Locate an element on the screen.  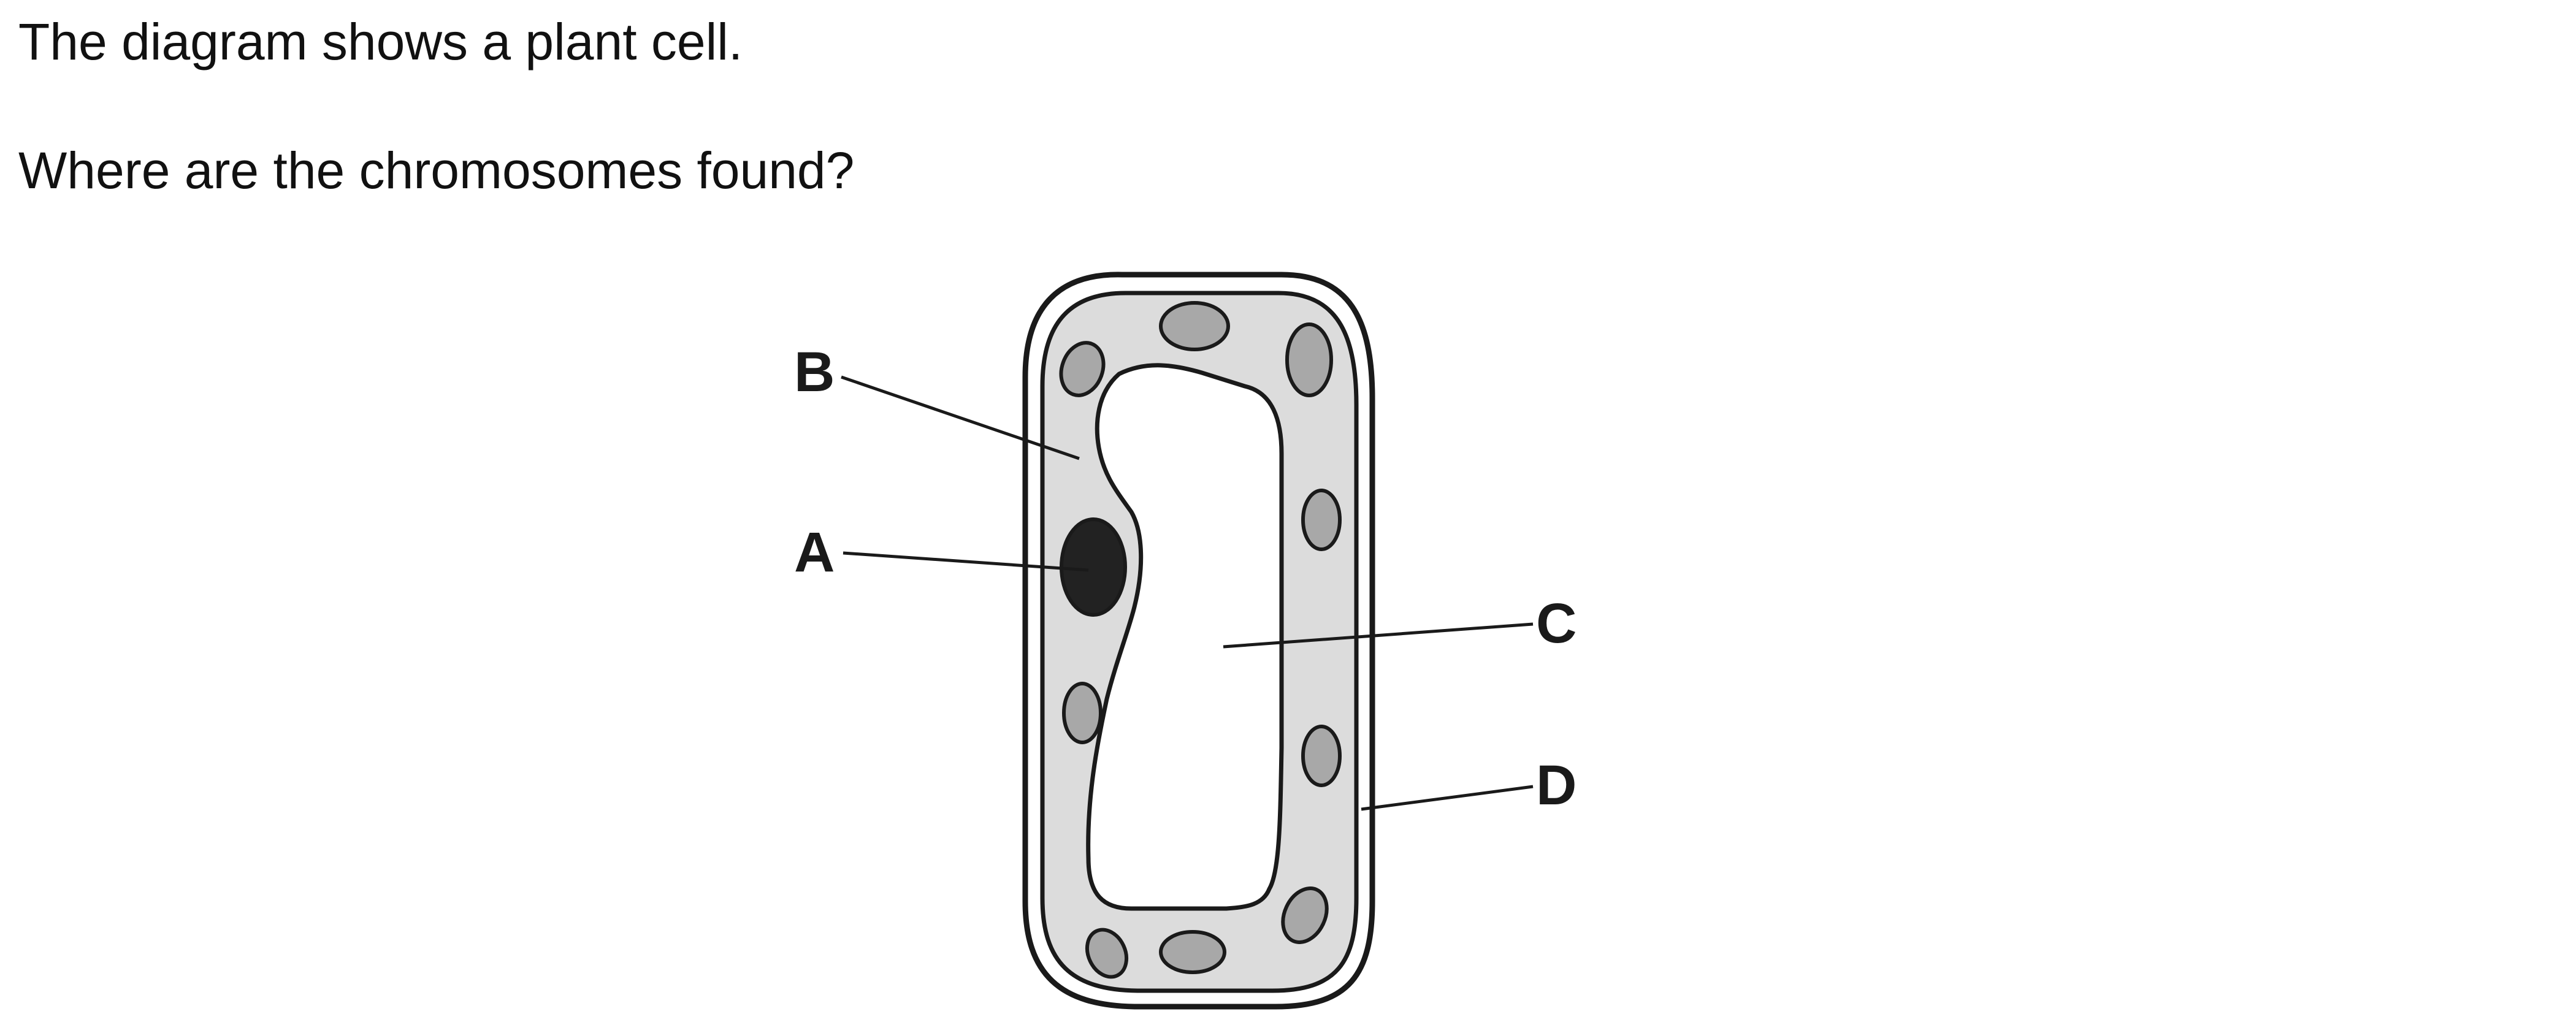
intro-text: The diagram shows a plant cell. is located at coordinates (380, 42).